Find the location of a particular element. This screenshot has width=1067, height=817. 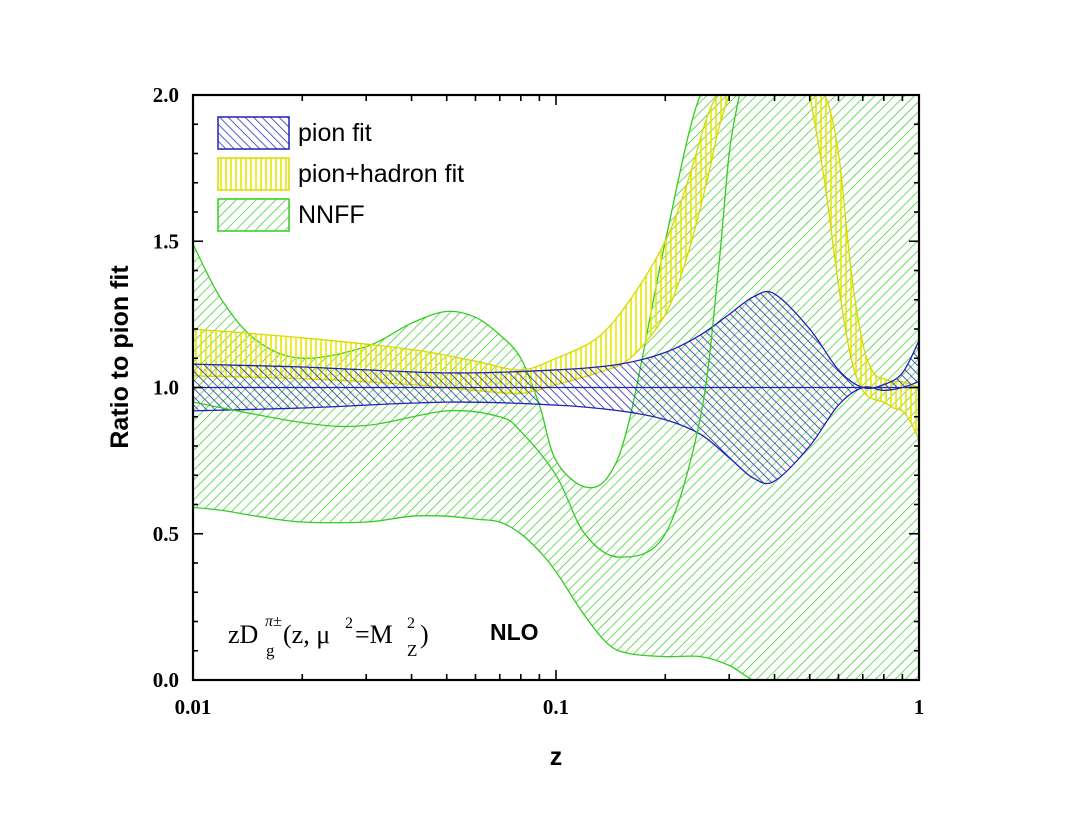

y-tick-label: 1.5 is located at coordinates (166, 241).